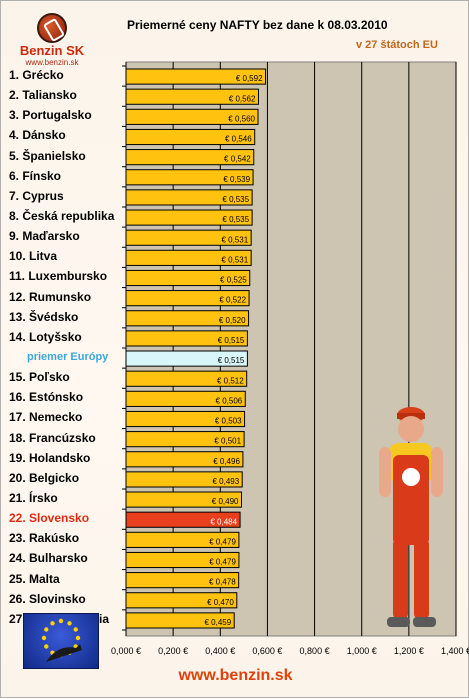  I want to click on category-label: 17. Nemecko, so click(46, 417).